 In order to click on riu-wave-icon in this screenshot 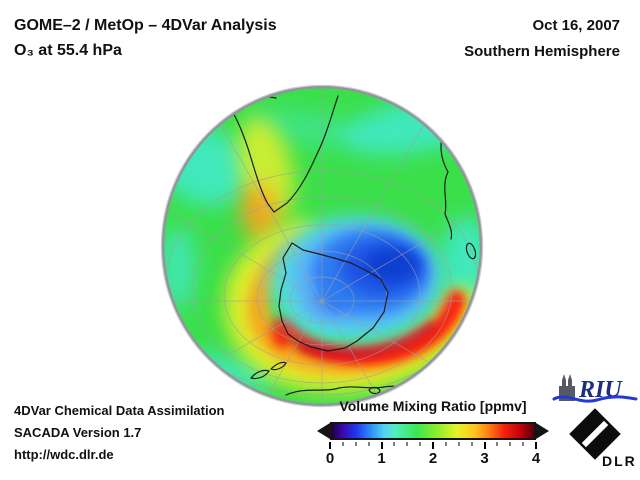, I will do `click(595, 399)`.